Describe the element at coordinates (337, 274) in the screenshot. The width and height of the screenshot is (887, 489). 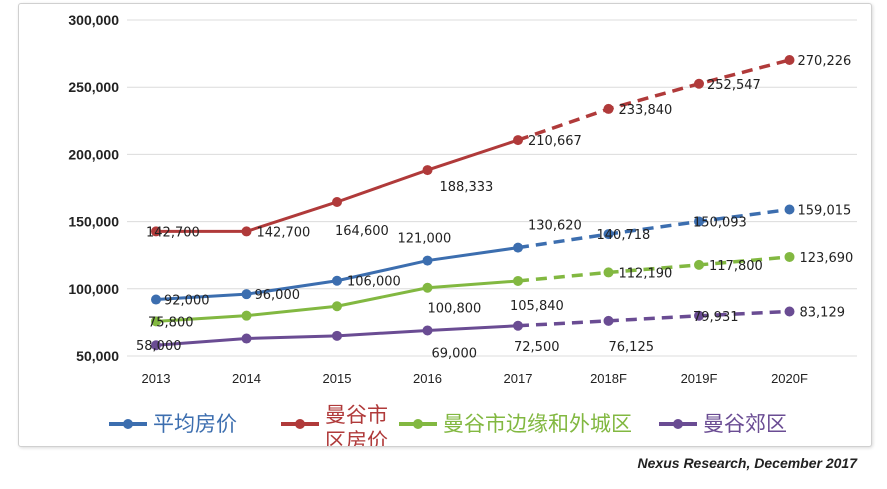
I see `series-line-actual` at that location.